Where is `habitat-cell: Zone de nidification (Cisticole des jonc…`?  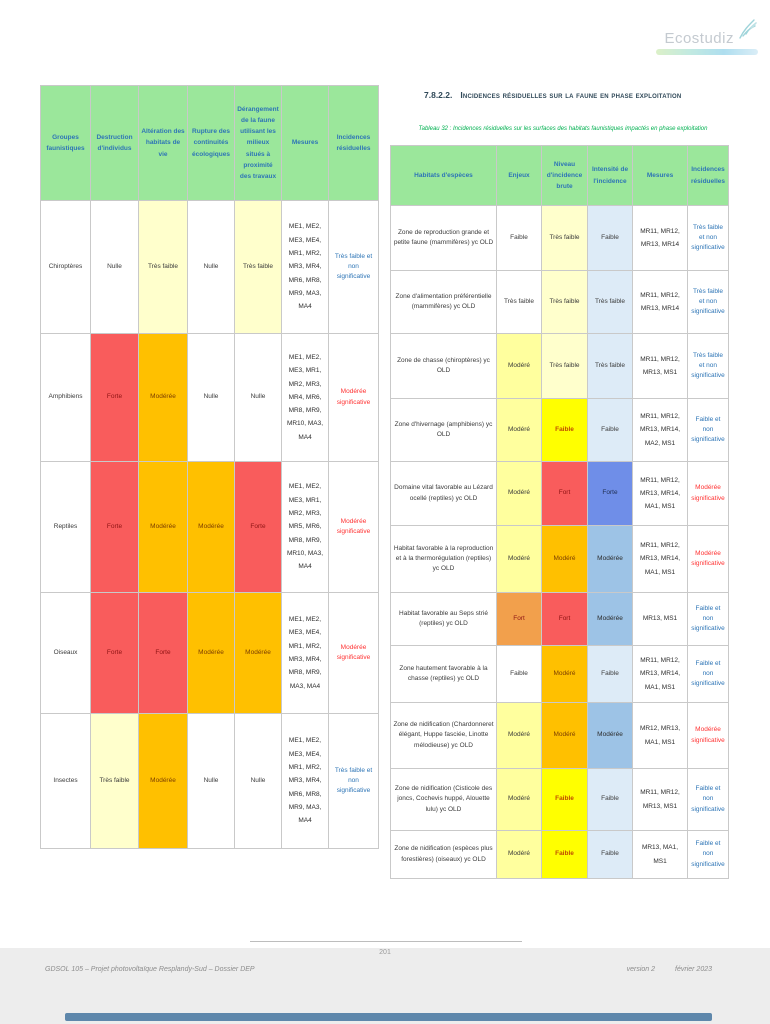
habitat-cell: Zone de nidification (Cisticole des jonc… is located at coordinates (443, 799).